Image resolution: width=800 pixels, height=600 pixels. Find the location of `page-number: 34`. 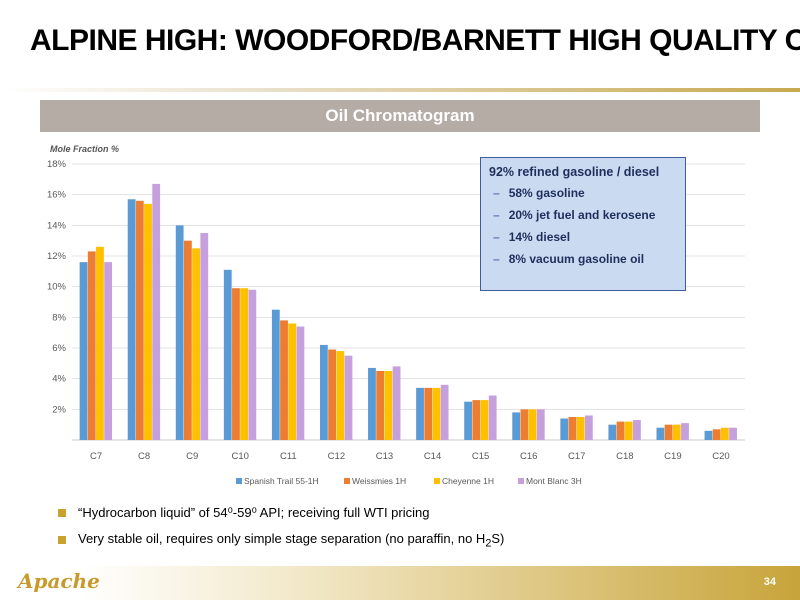

page-number: 34 is located at coordinates (769, 582).